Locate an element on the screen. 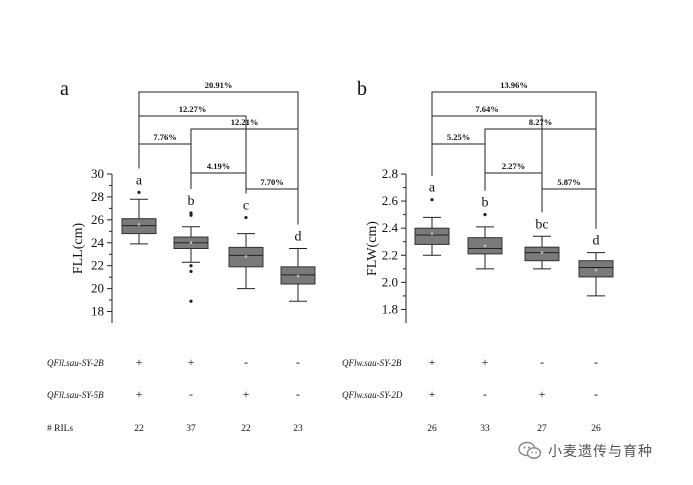 The image size is (693, 485). genotype-row-label: QFll.sau-SY-5B is located at coordinates (75, 395).